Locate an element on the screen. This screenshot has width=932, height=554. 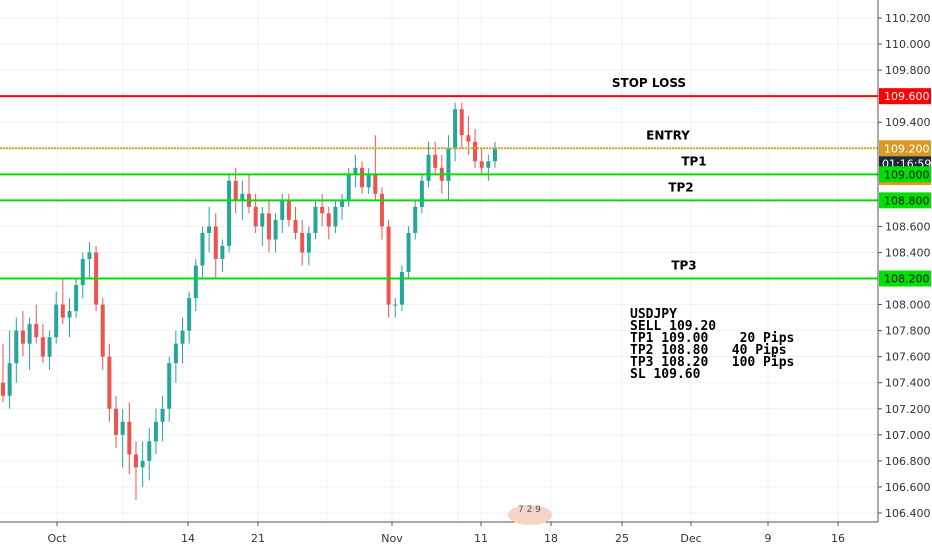
x-tick-label: Dec is located at coordinates (690, 538).